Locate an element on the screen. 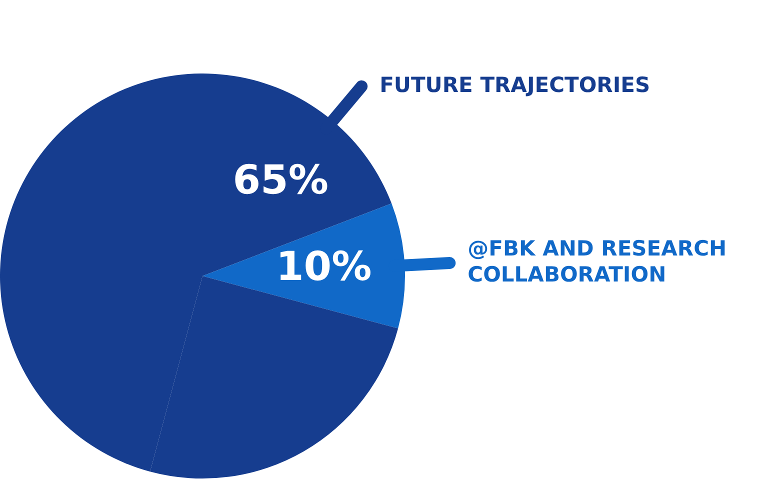  data-label: 65% is located at coordinates (280, 180).